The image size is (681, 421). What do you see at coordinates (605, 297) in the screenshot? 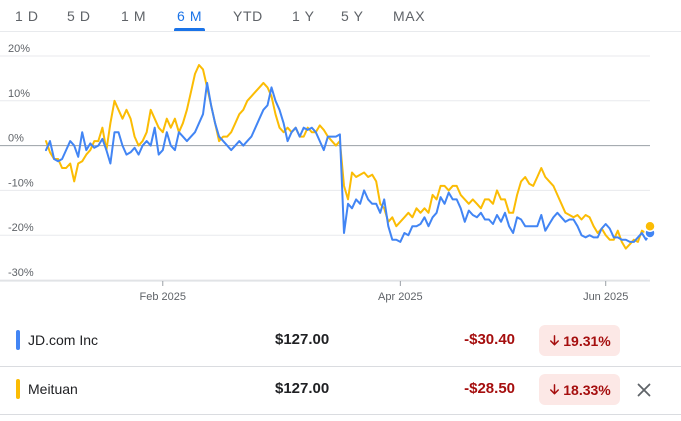
I see `x-tick-label: Jun 2025` at bounding box center [605, 297].